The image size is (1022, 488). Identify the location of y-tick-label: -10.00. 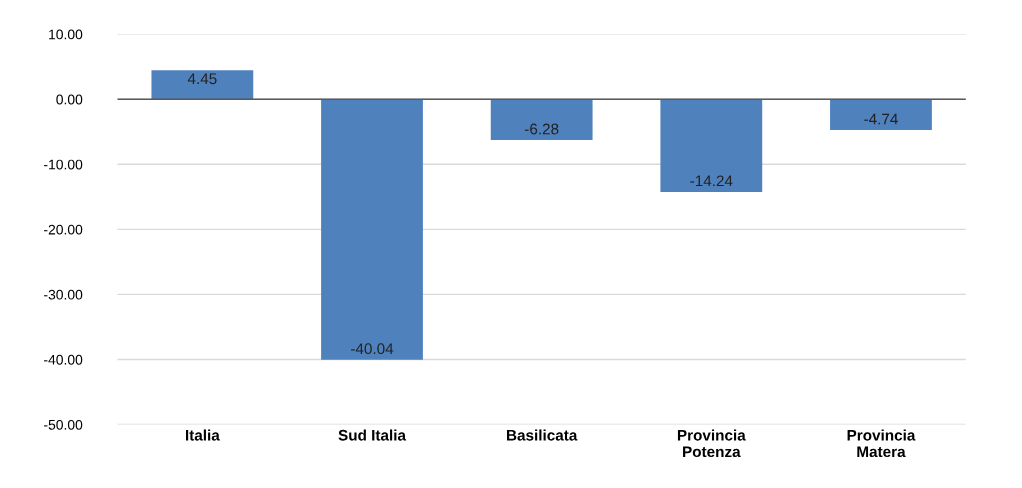
(63, 164).